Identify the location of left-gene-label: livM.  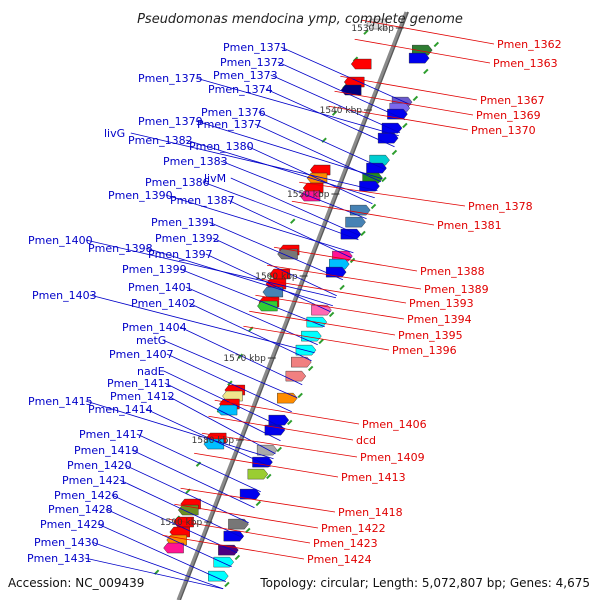
(215, 178).